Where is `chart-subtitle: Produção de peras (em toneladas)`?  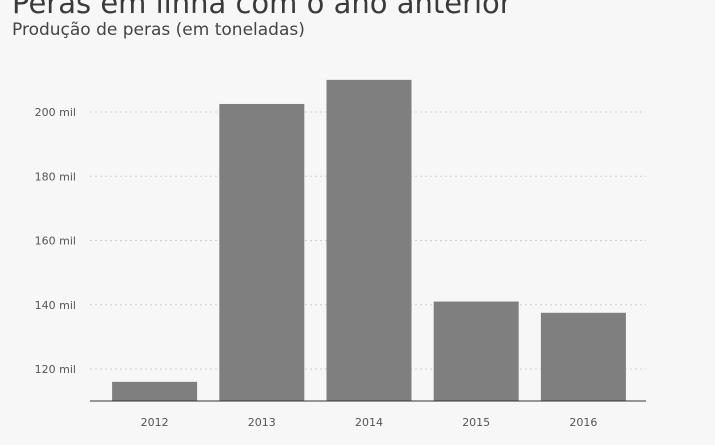 chart-subtitle: Produção de peras (em toneladas) is located at coordinates (158, 30).